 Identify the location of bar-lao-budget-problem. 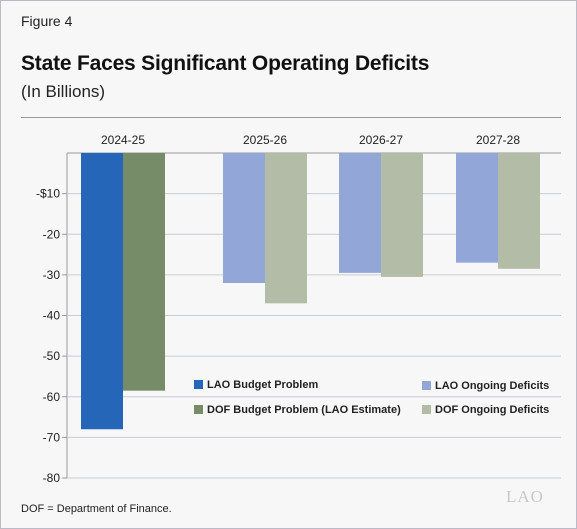
(102, 291).